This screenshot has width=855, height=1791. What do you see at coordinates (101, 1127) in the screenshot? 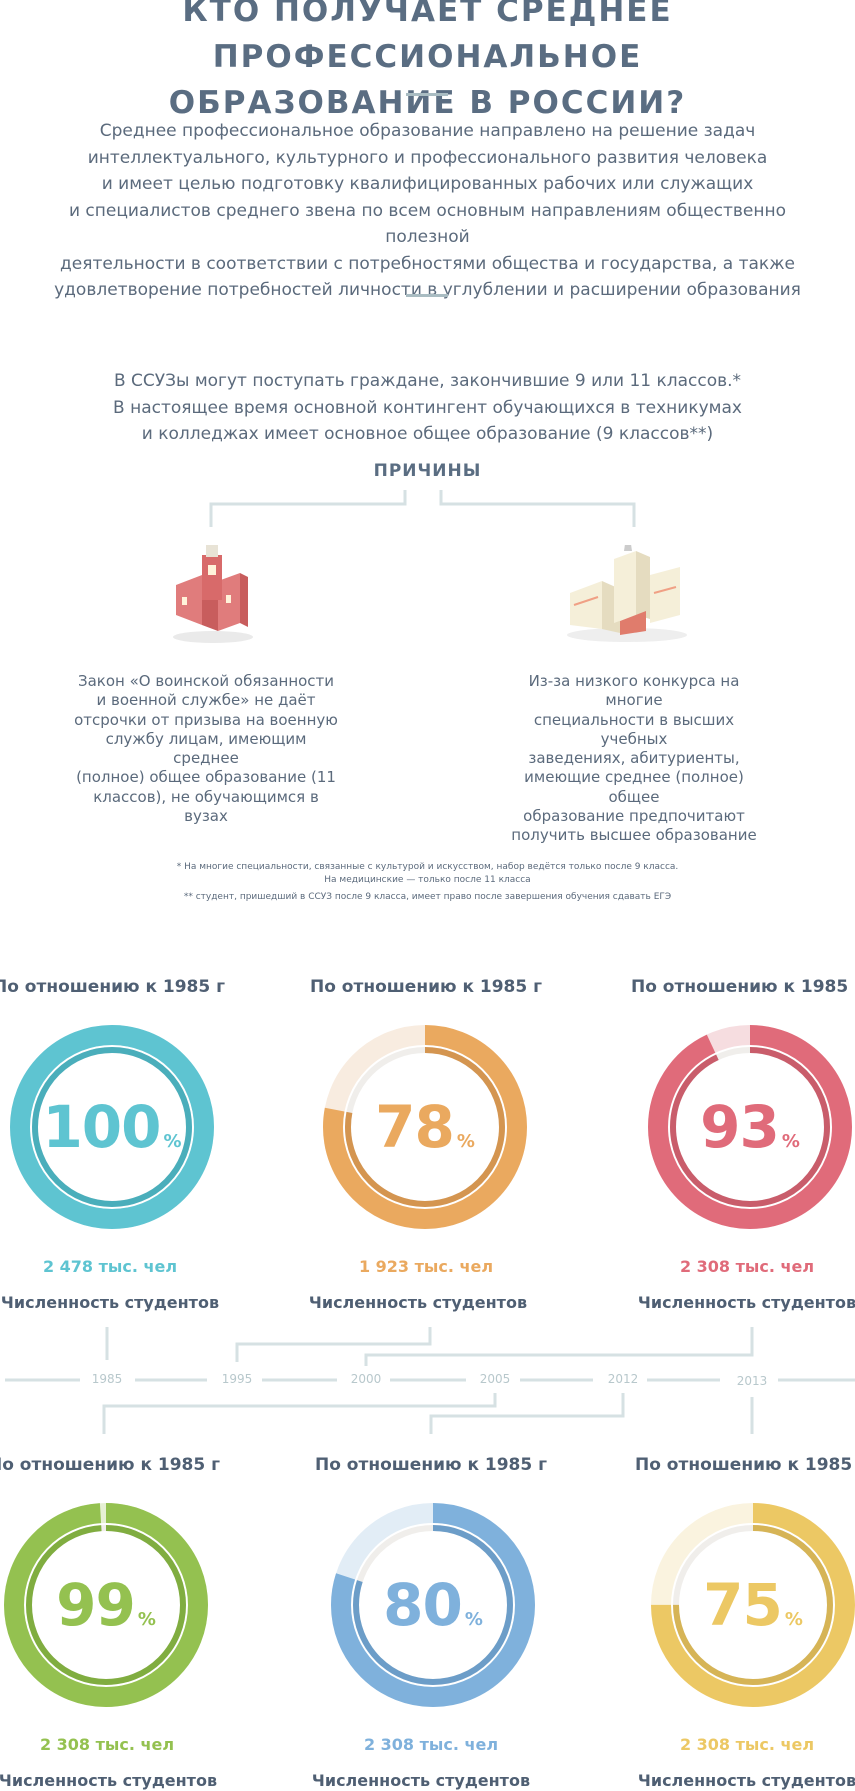
I see `percent-number: 100` at bounding box center [101, 1127].